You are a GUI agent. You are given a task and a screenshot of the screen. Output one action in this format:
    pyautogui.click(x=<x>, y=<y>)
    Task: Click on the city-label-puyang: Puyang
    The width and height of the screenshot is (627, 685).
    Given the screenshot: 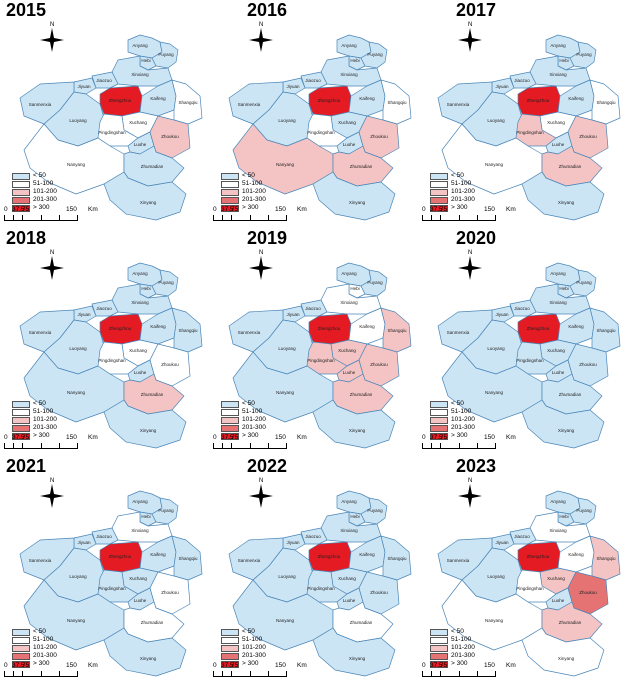 What is the action you would take?
    pyautogui.click(x=166, y=282)
    